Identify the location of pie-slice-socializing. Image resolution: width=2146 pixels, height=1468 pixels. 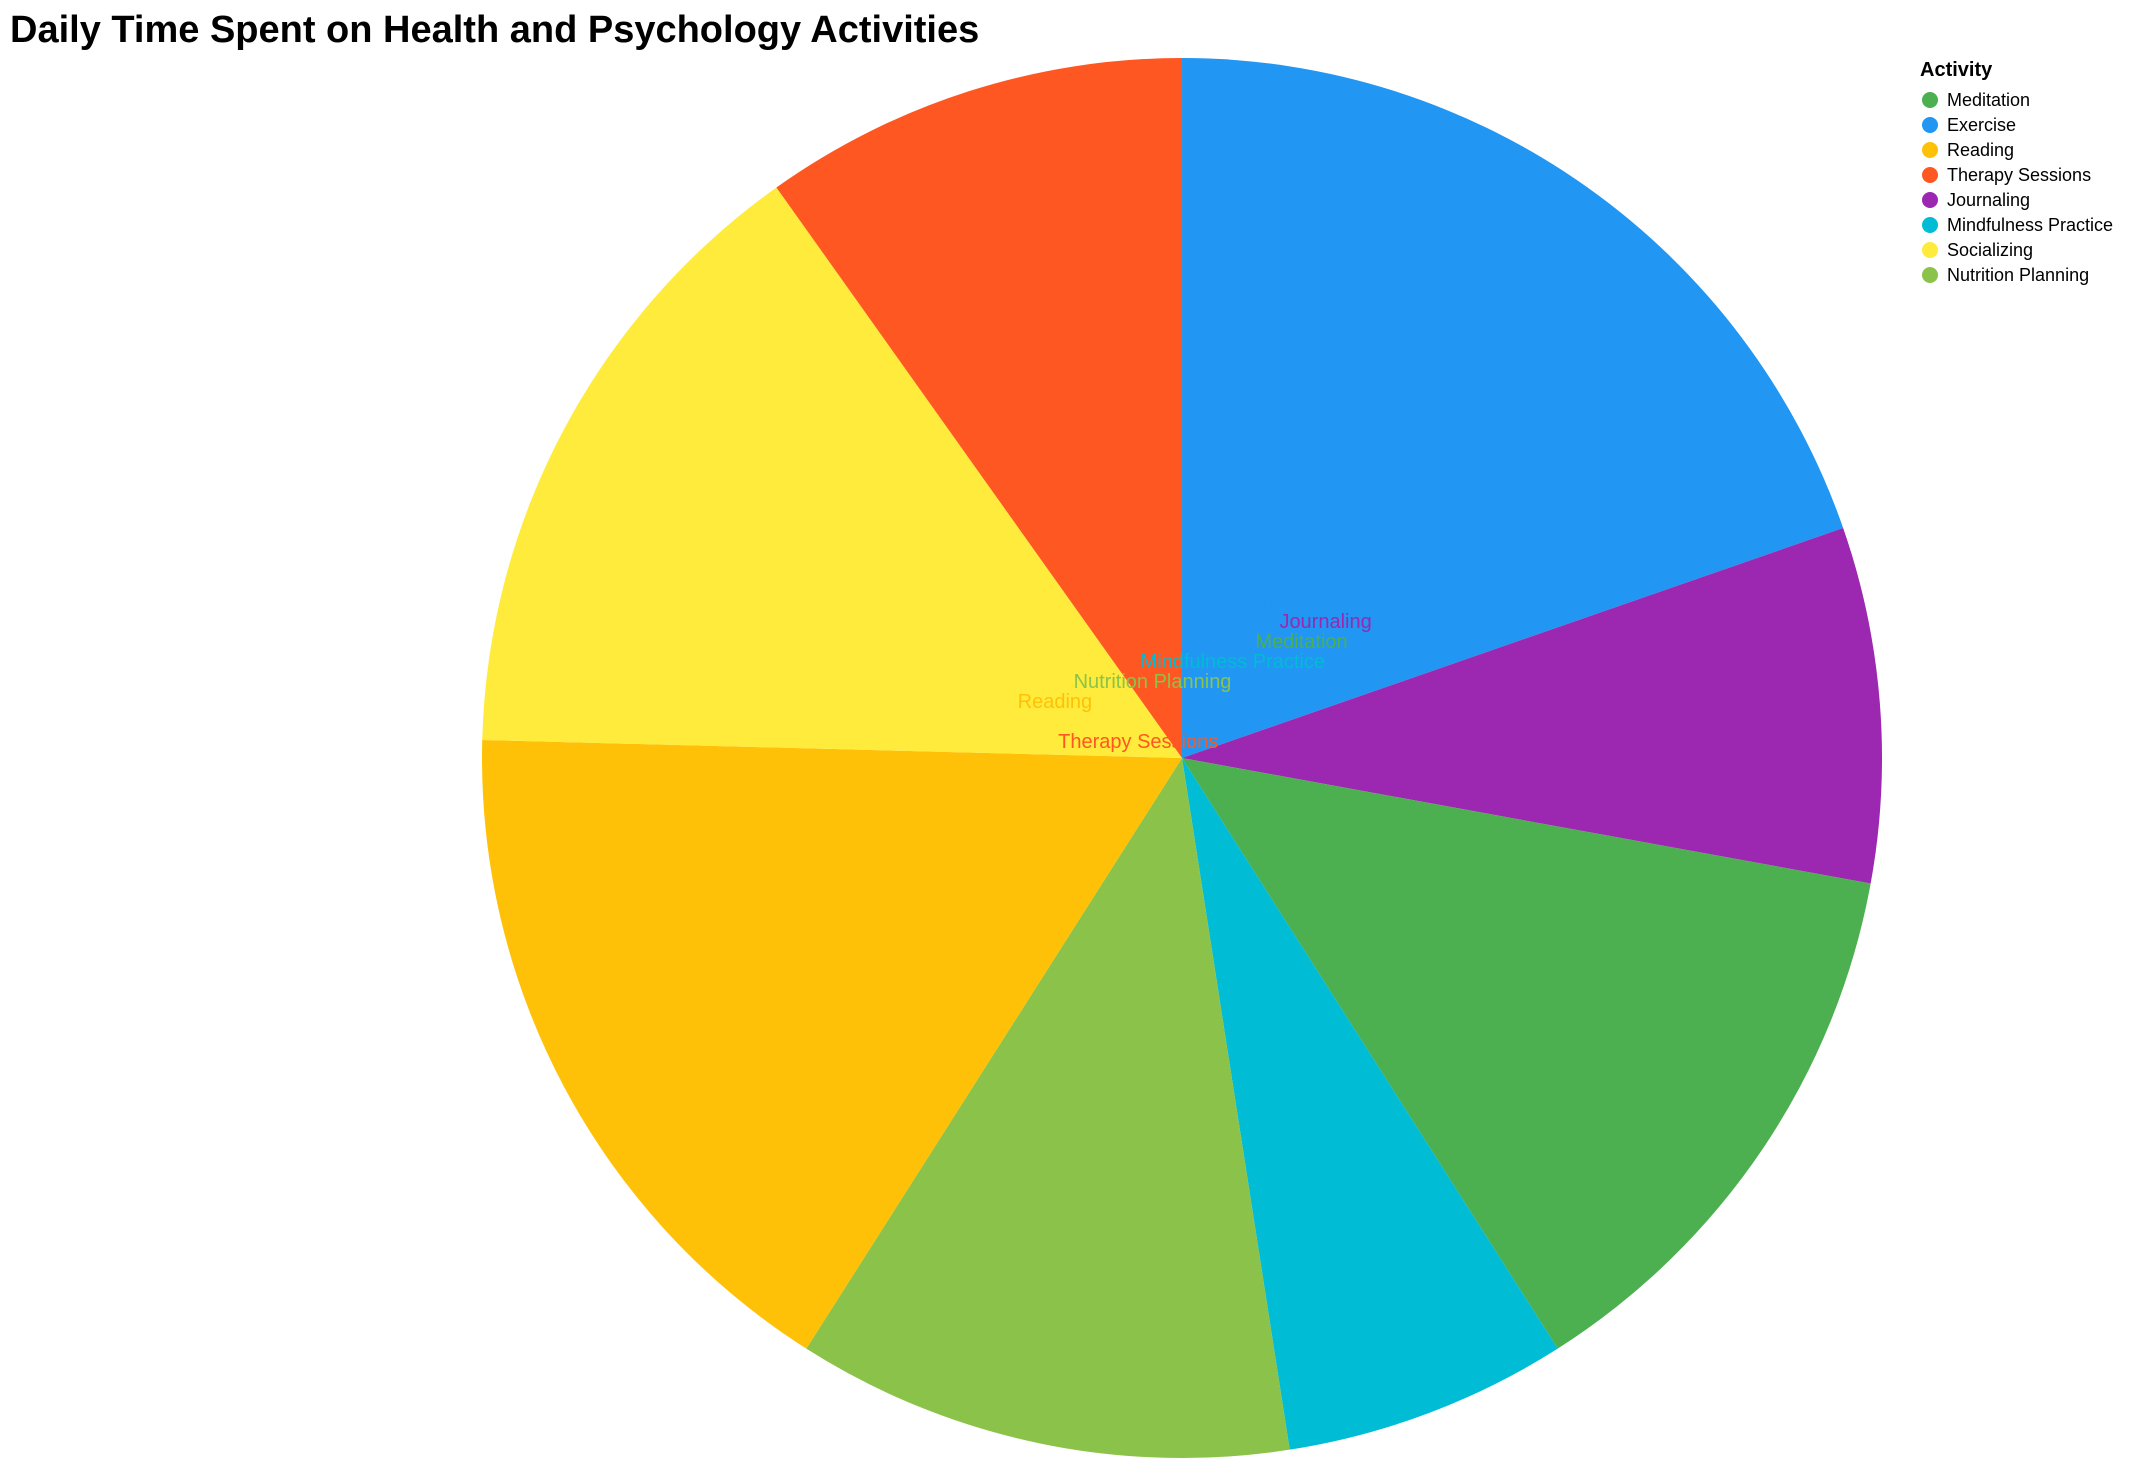
(832, 473).